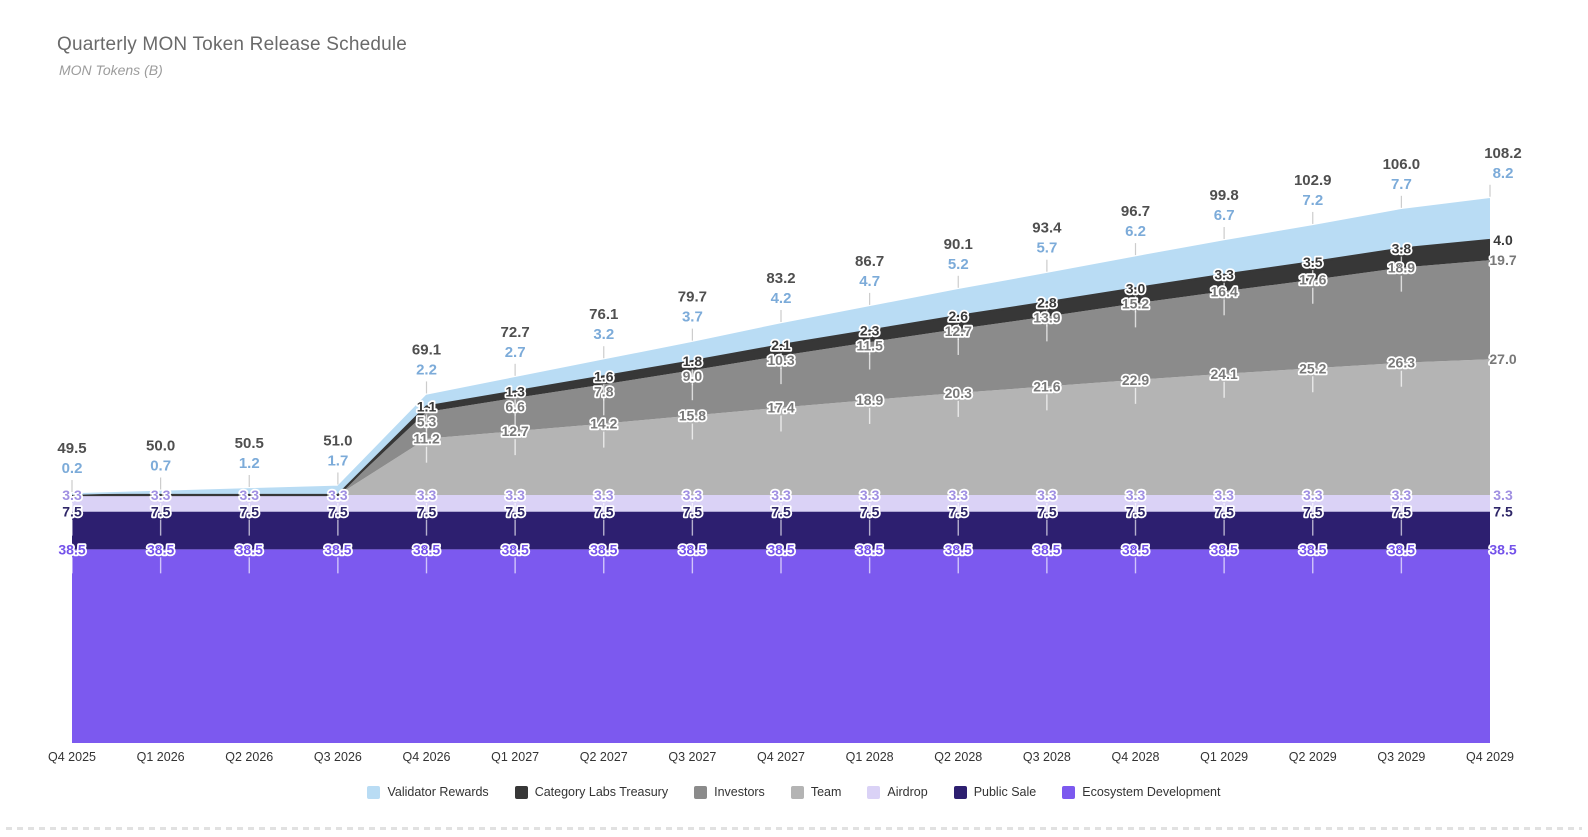 This screenshot has height=837, width=1588. Describe the element at coordinates (111, 70) in the screenshot. I see `chart-subtitle: MON Tokens (B)` at that location.